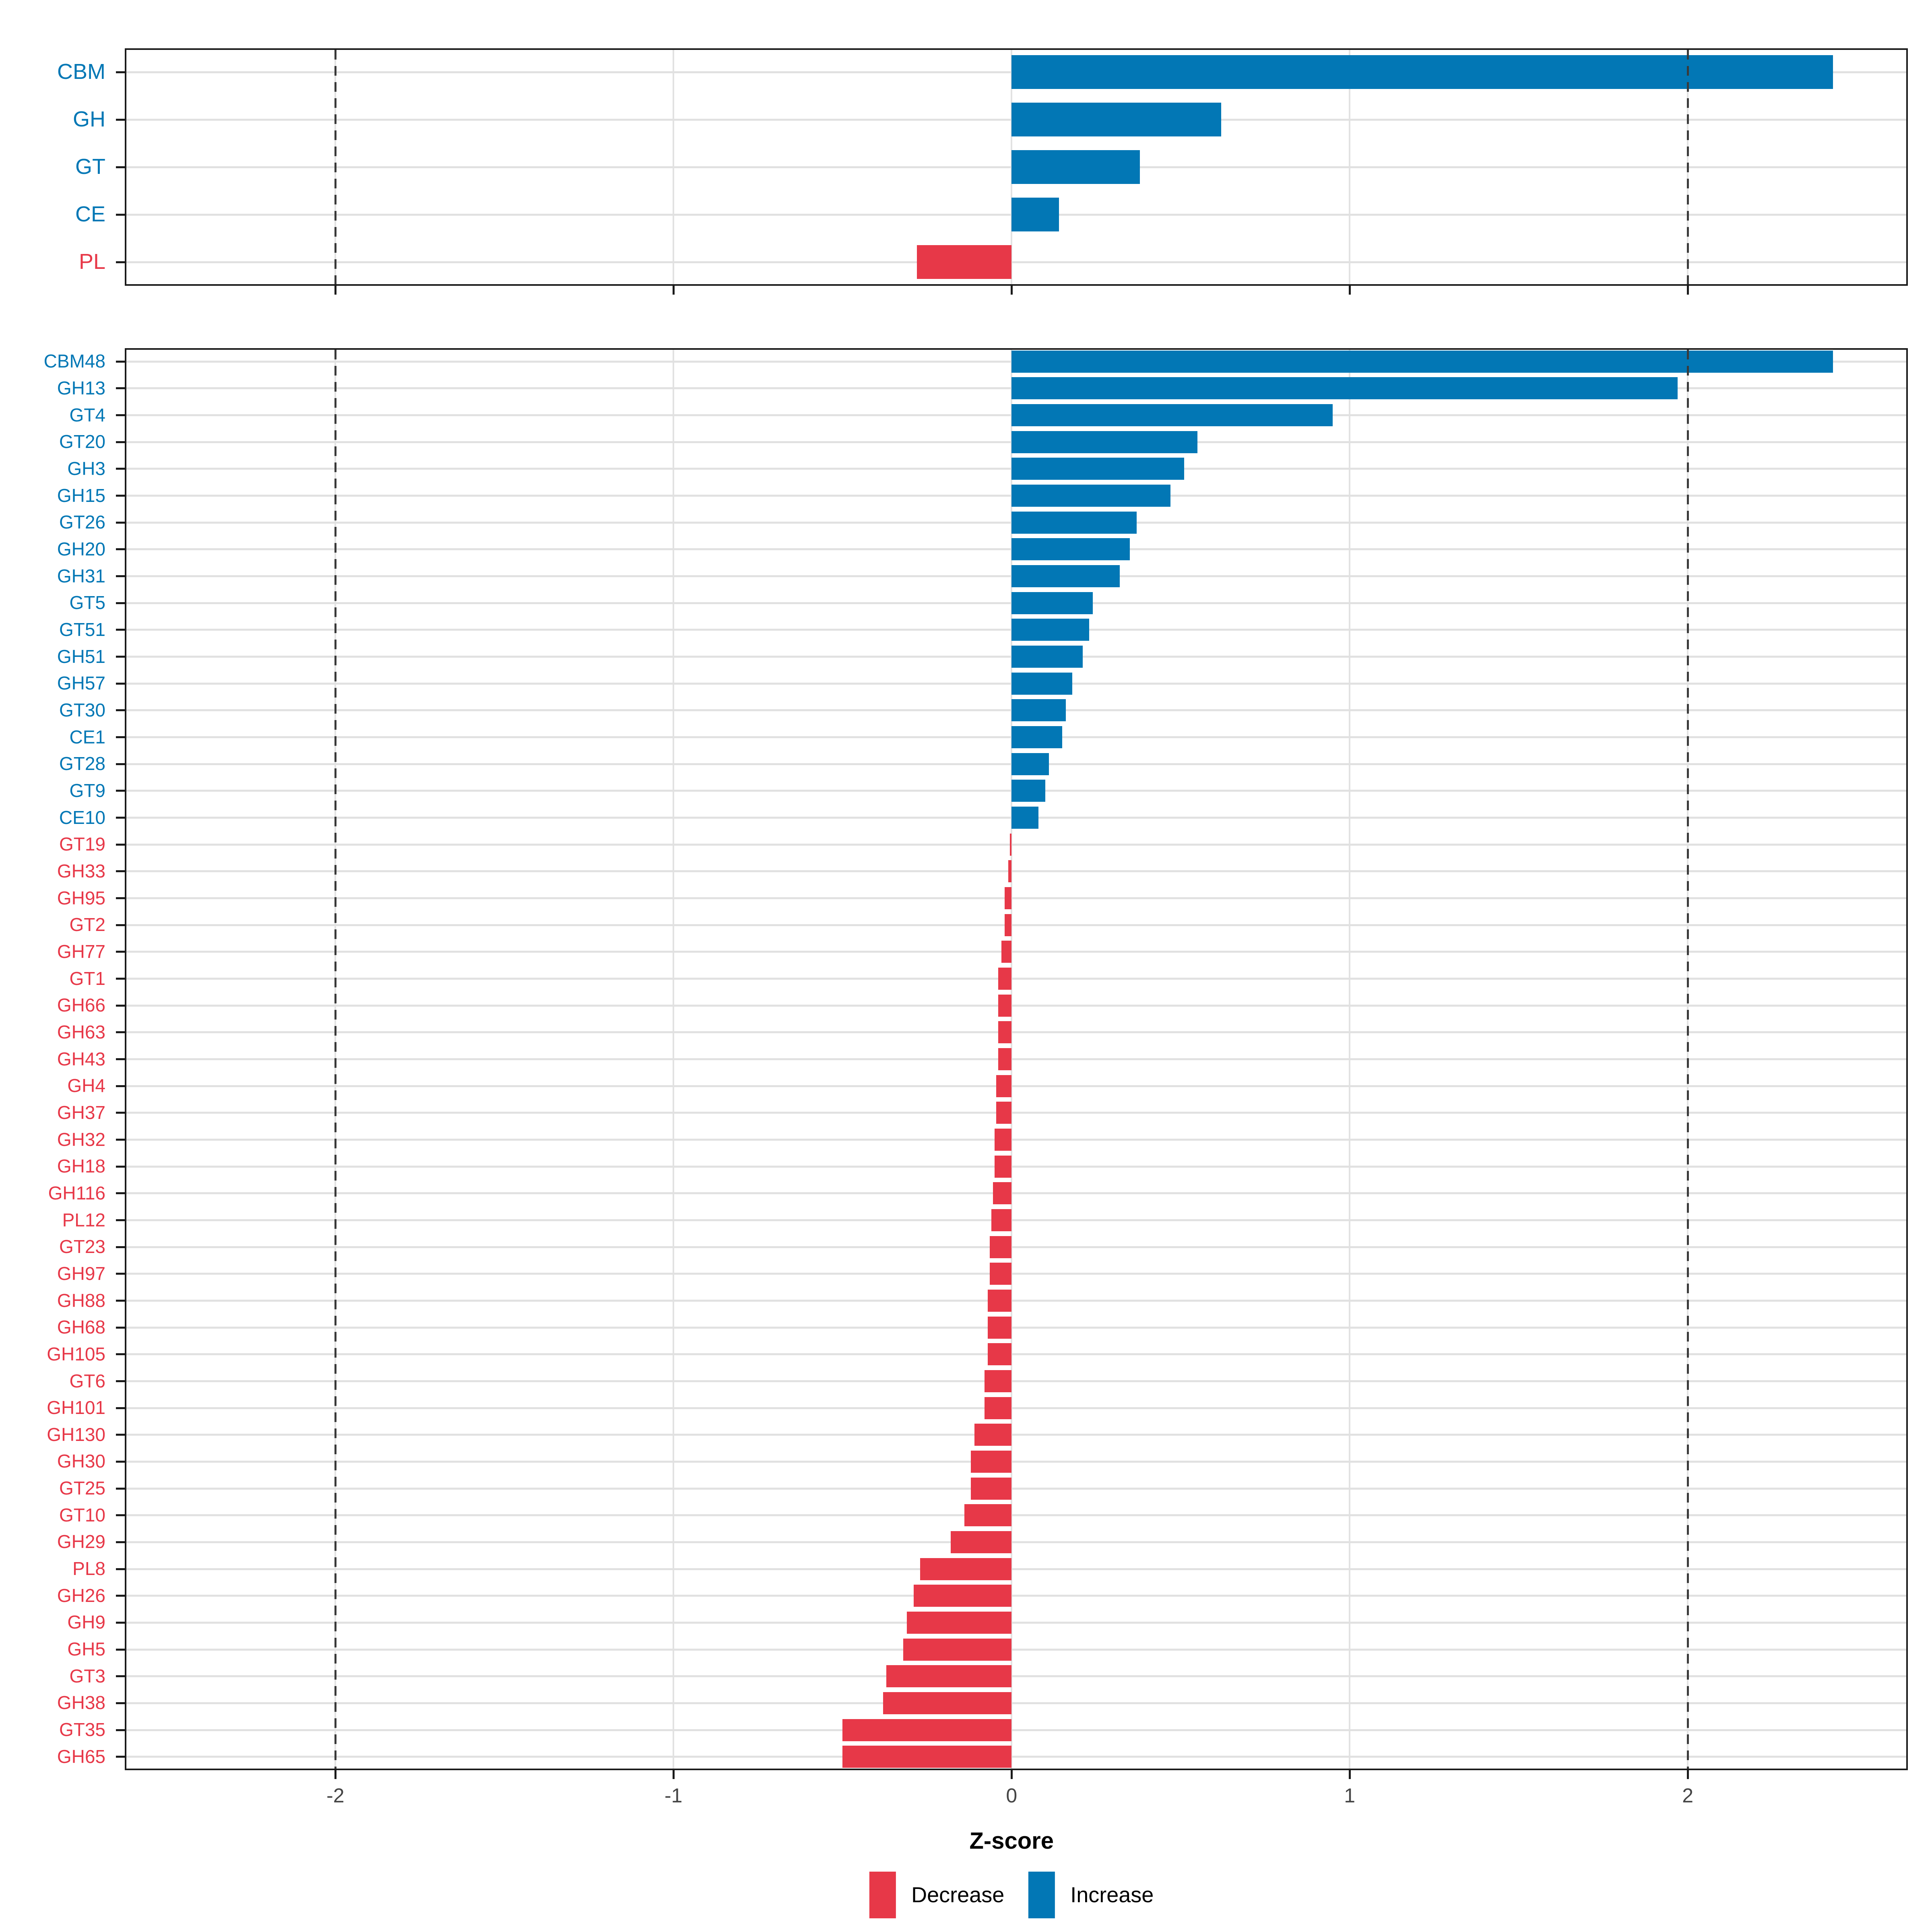 The image size is (1932, 1932). What do you see at coordinates (74, 361) in the screenshot?
I see `ylabel-CBM48: CBM48` at bounding box center [74, 361].